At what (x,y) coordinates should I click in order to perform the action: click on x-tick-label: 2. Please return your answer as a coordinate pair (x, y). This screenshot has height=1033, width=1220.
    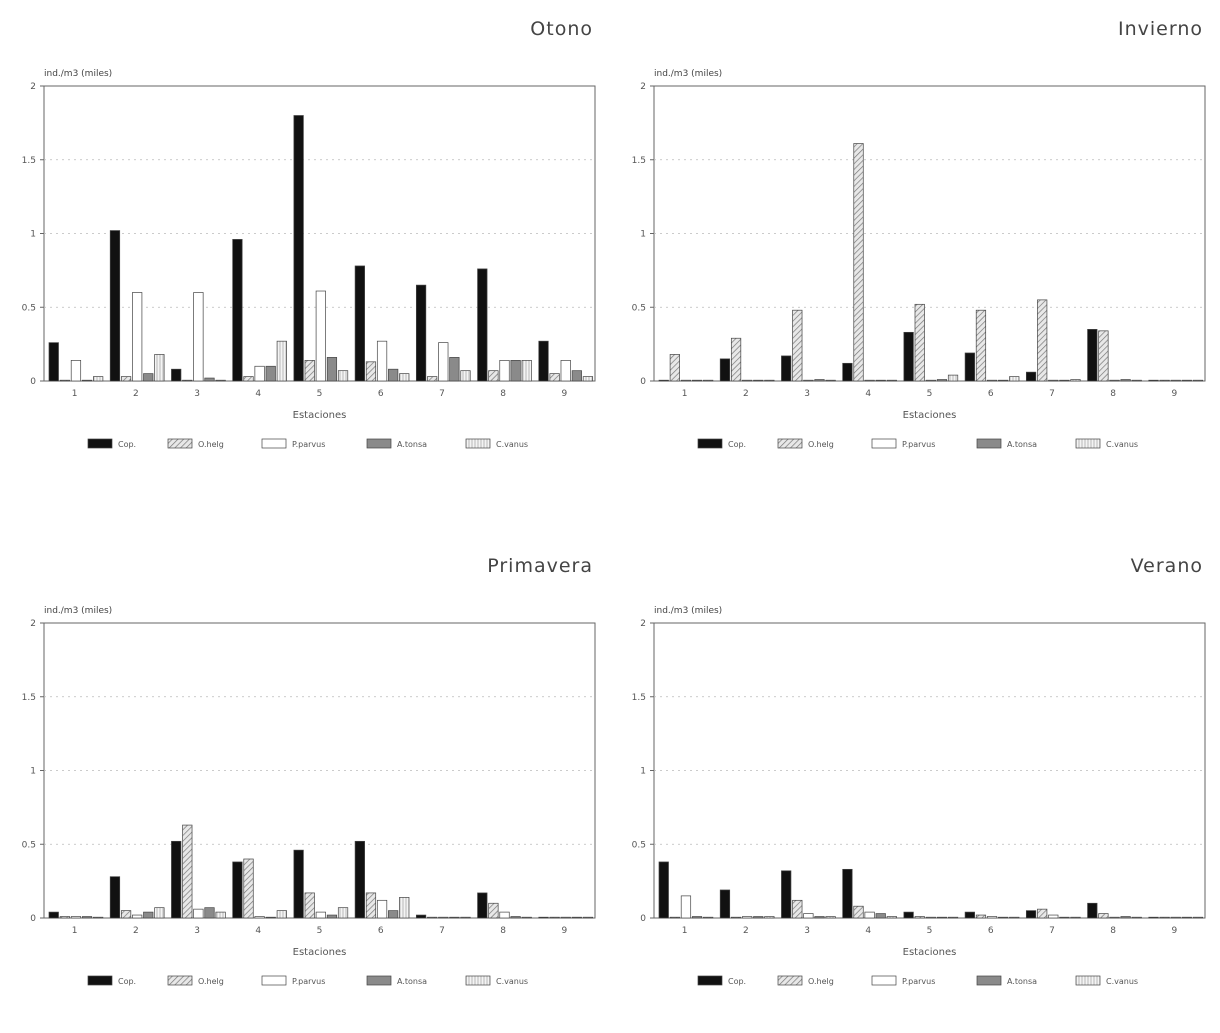
    Looking at the image, I should click on (136, 394).